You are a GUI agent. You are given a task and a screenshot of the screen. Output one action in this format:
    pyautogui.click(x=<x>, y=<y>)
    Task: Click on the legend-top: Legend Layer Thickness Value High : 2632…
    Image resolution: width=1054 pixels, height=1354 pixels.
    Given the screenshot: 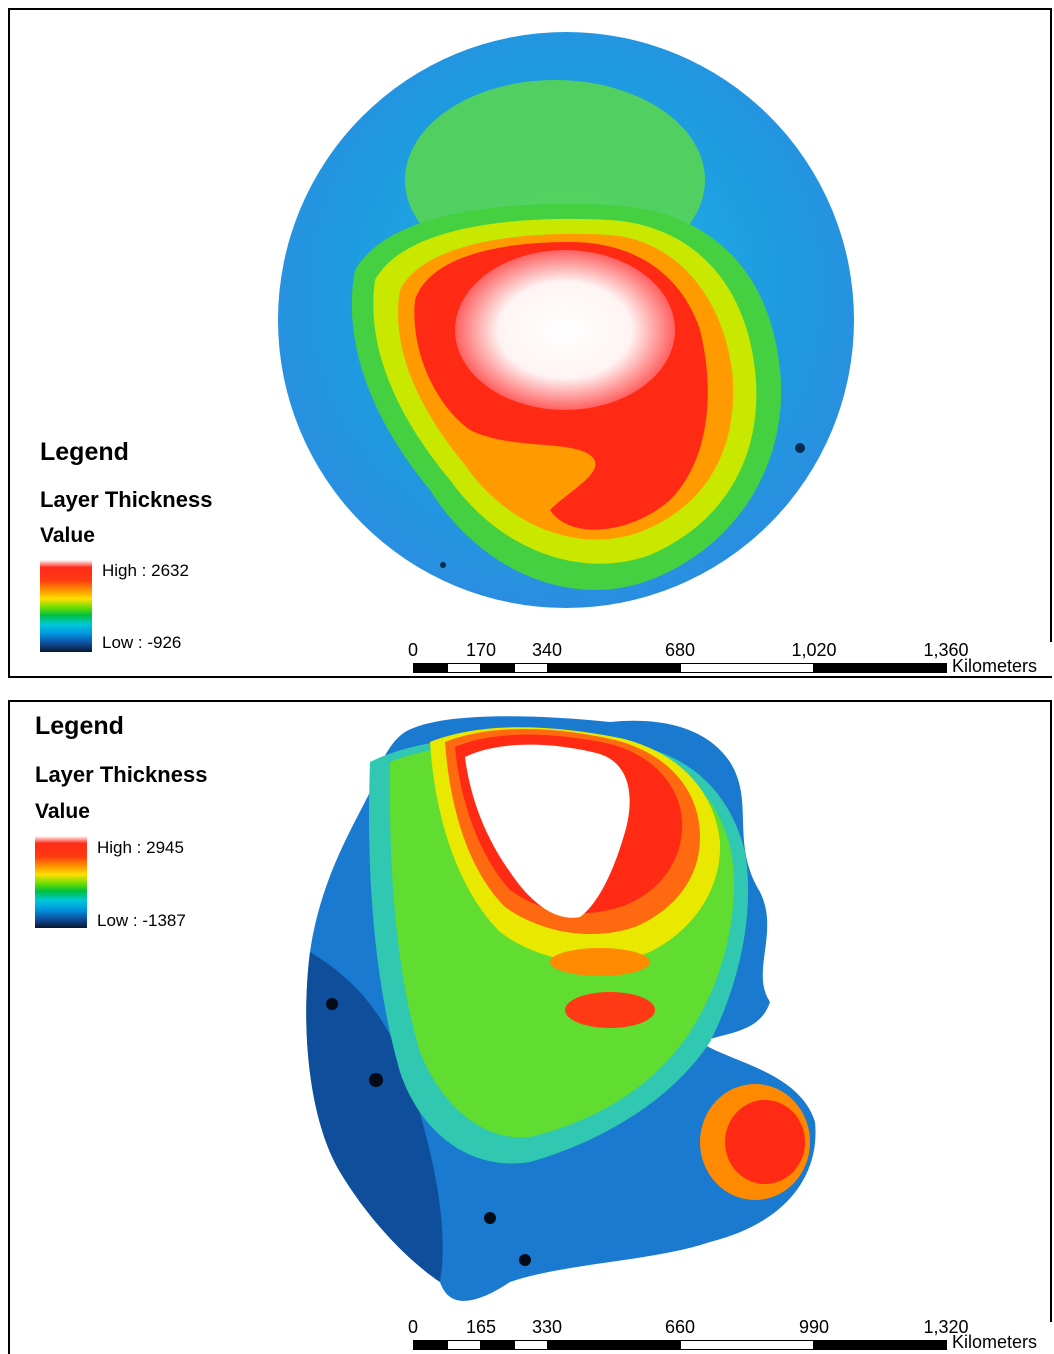 What is the action you would take?
    pyautogui.click(x=165, y=548)
    